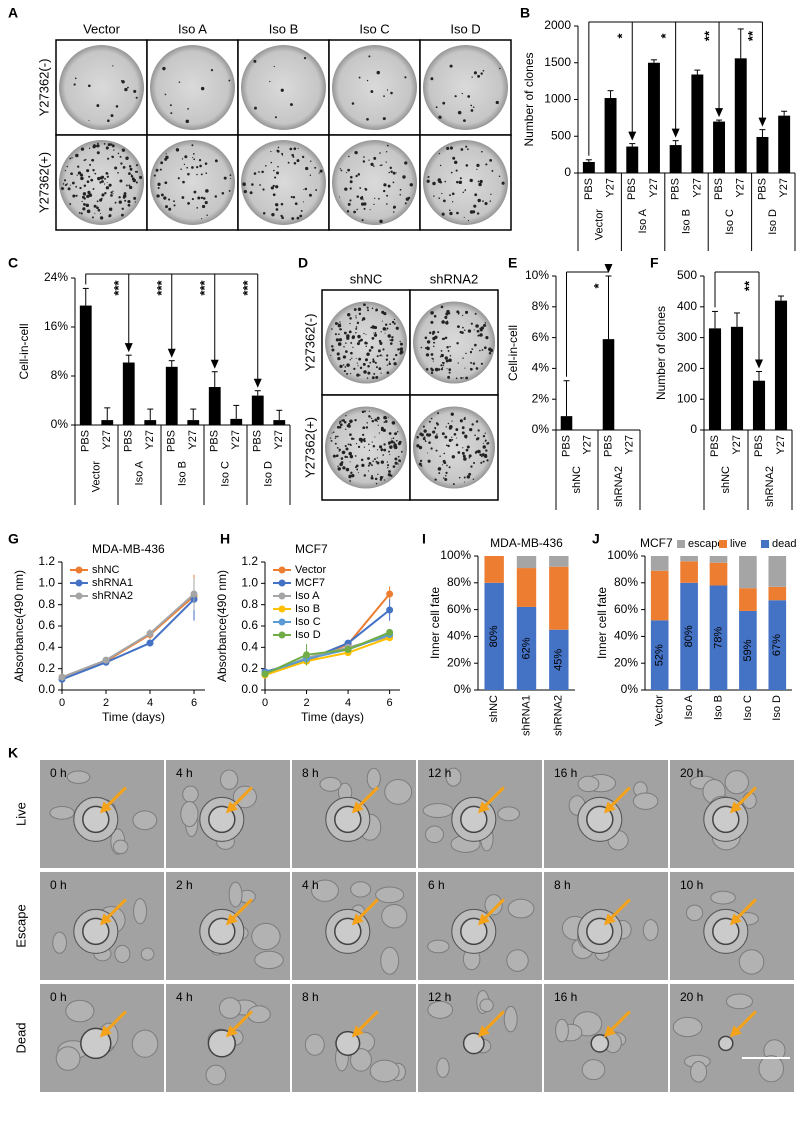  Describe the element at coordinates (693, 429) in the screenshot. I see `y-tick-label: 0` at that location.